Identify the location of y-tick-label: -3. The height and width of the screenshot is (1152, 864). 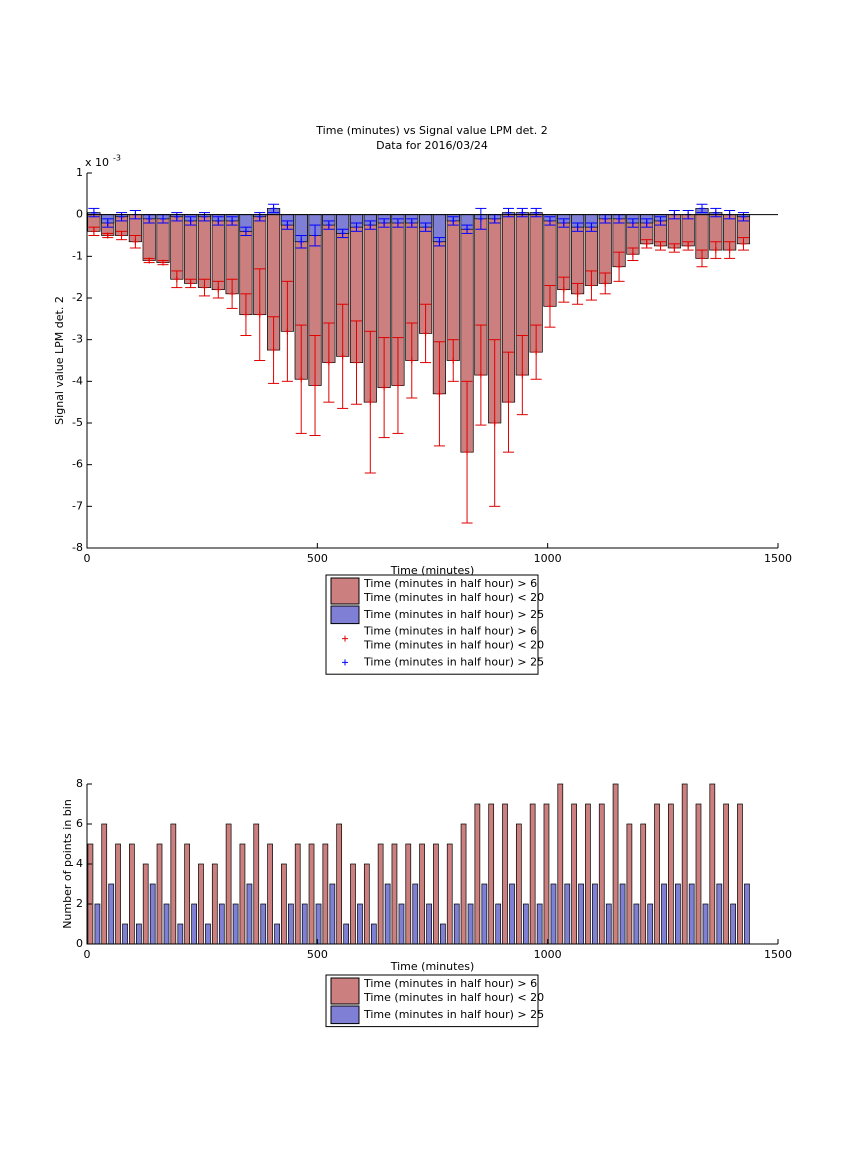
(77, 339).